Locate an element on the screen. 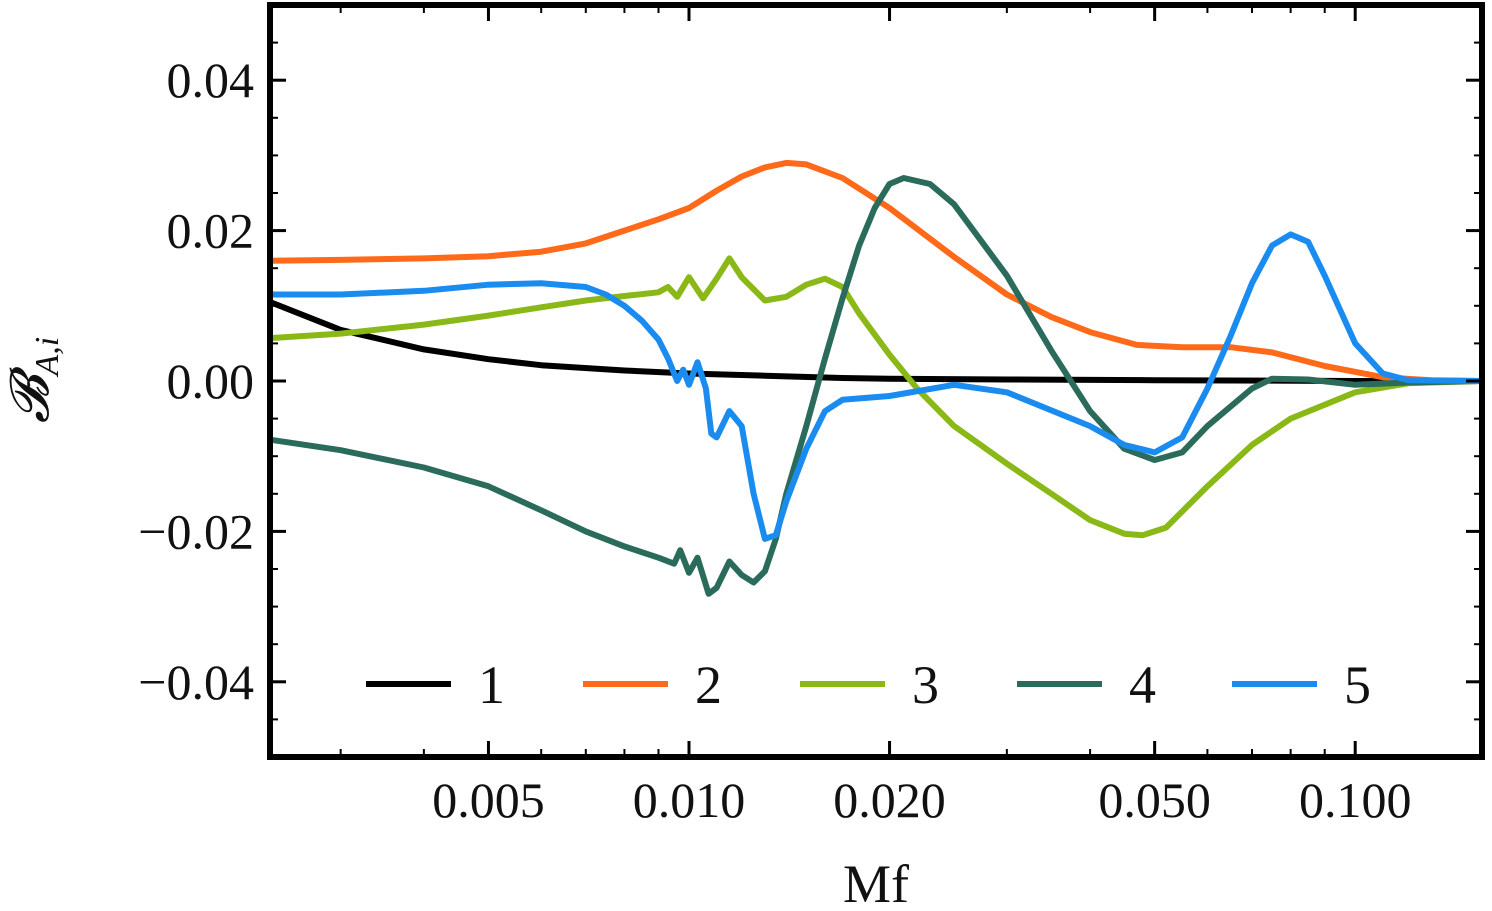 Image resolution: width=1492 pixels, height=911 pixels. y-tick-label: −0.02 is located at coordinates (196, 531).